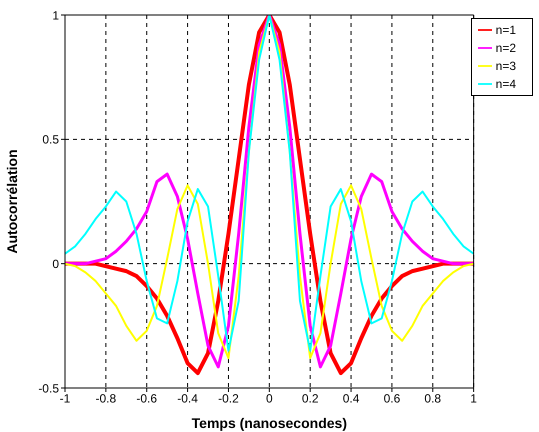  Describe the element at coordinates (506, 30) in the screenshot. I see `legend-label: n=1` at that location.